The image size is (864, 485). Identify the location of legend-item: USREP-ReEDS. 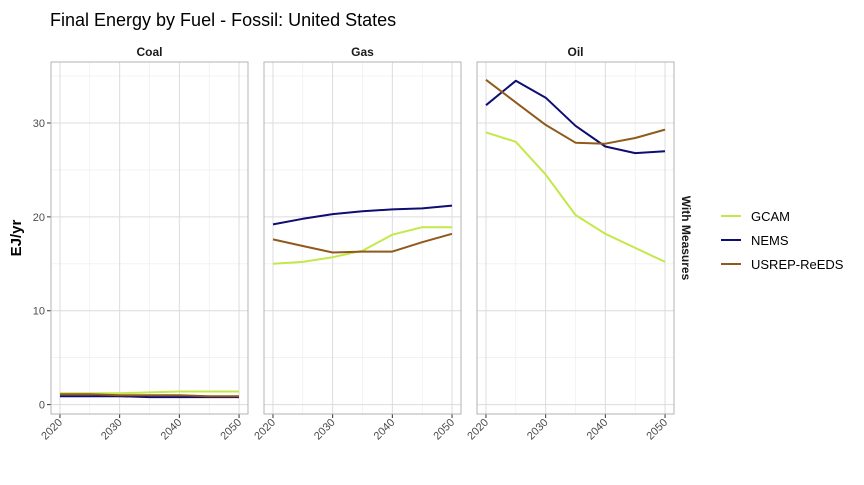
(782, 264).